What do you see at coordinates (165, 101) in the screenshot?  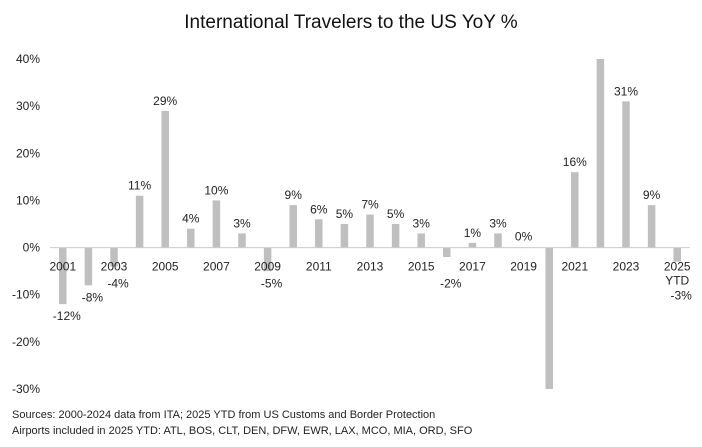 I see `data-label: 29%` at bounding box center [165, 101].